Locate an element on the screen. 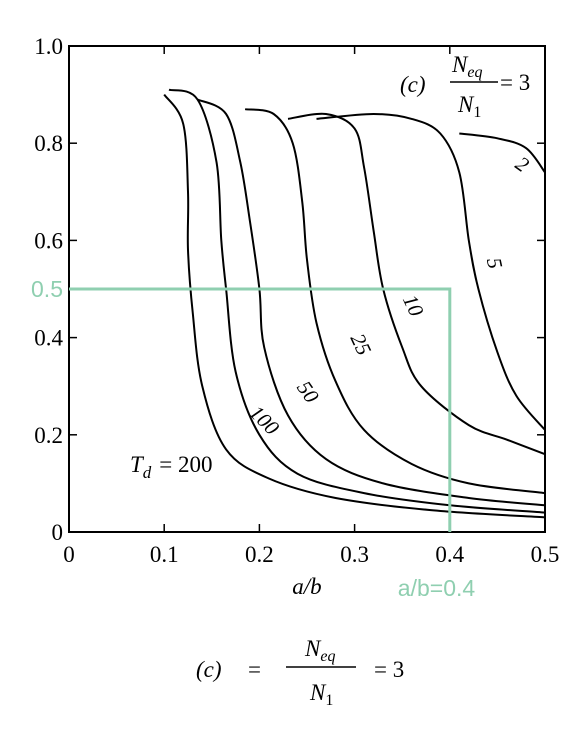 This screenshot has width=587, height=731. caption-num: N is located at coordinates (313, 648).